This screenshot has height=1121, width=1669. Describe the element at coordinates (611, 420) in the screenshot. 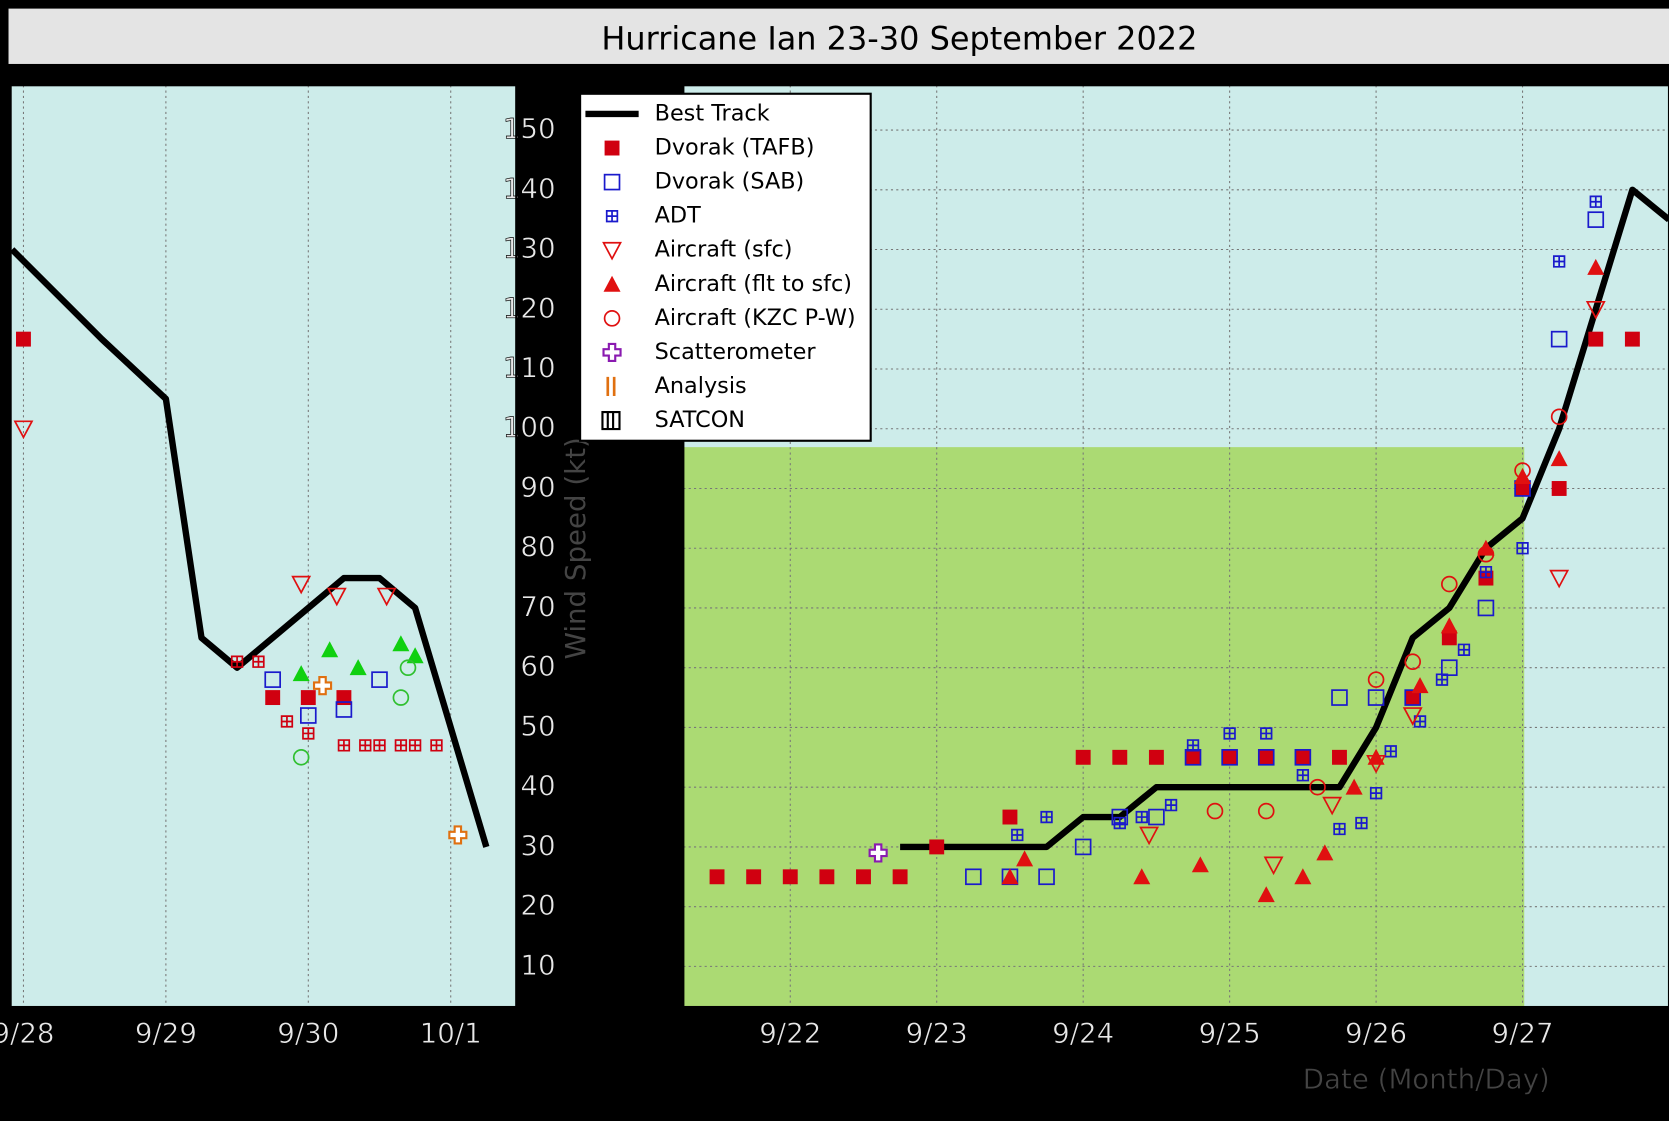

I see `marker-bars` at that location.